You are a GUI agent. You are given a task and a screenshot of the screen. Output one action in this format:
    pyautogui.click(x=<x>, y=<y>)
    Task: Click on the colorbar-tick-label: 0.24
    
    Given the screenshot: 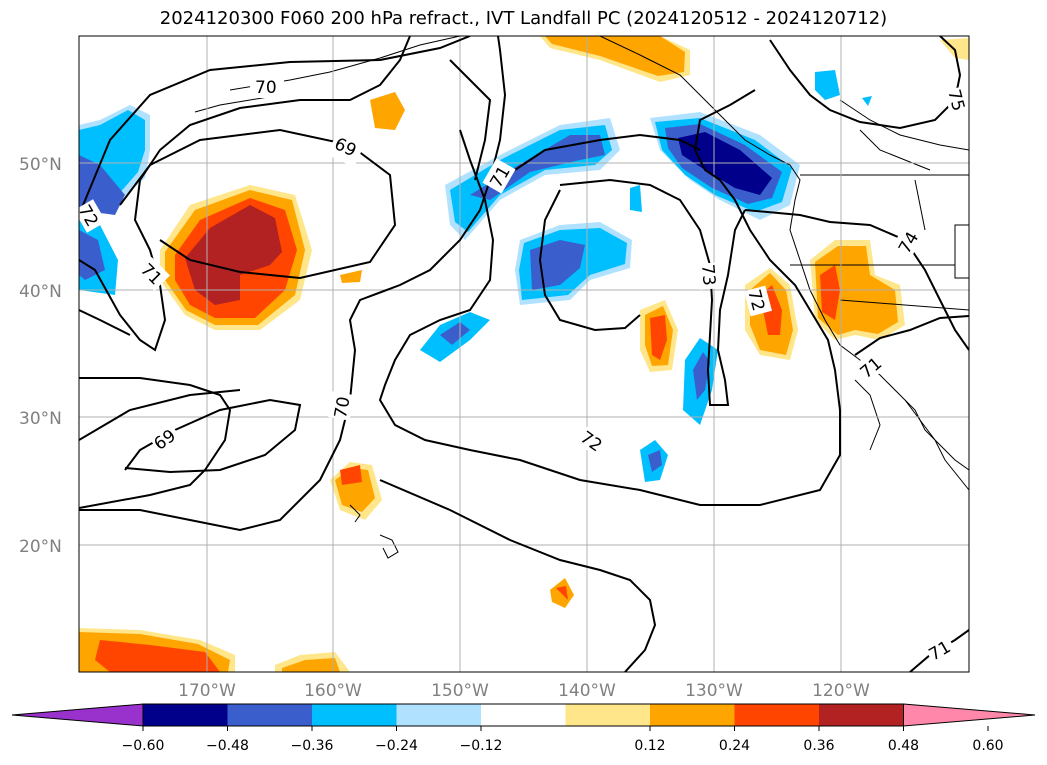 What is the action you would take?
    pyautogui.click(x=734, y=746)
    